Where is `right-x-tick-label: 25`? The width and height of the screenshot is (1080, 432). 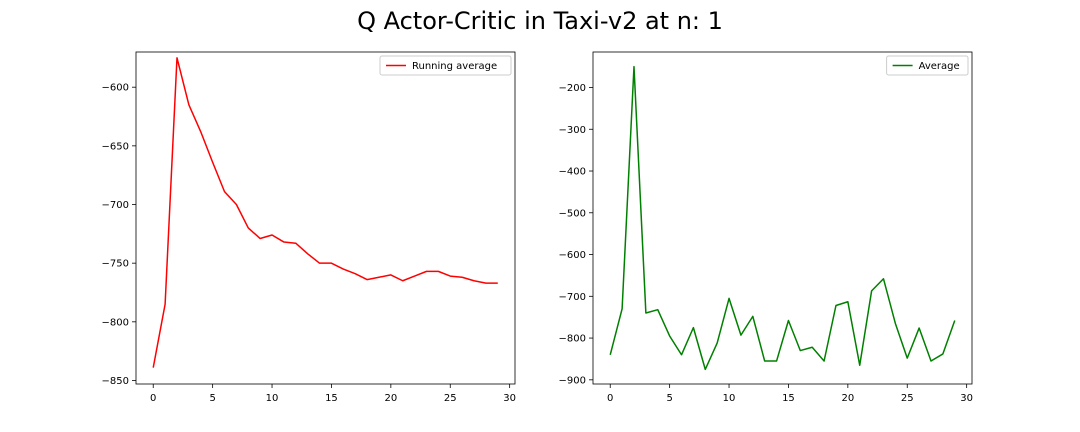
right-x-tick-label: 25 is located at coordinates (907, 398).